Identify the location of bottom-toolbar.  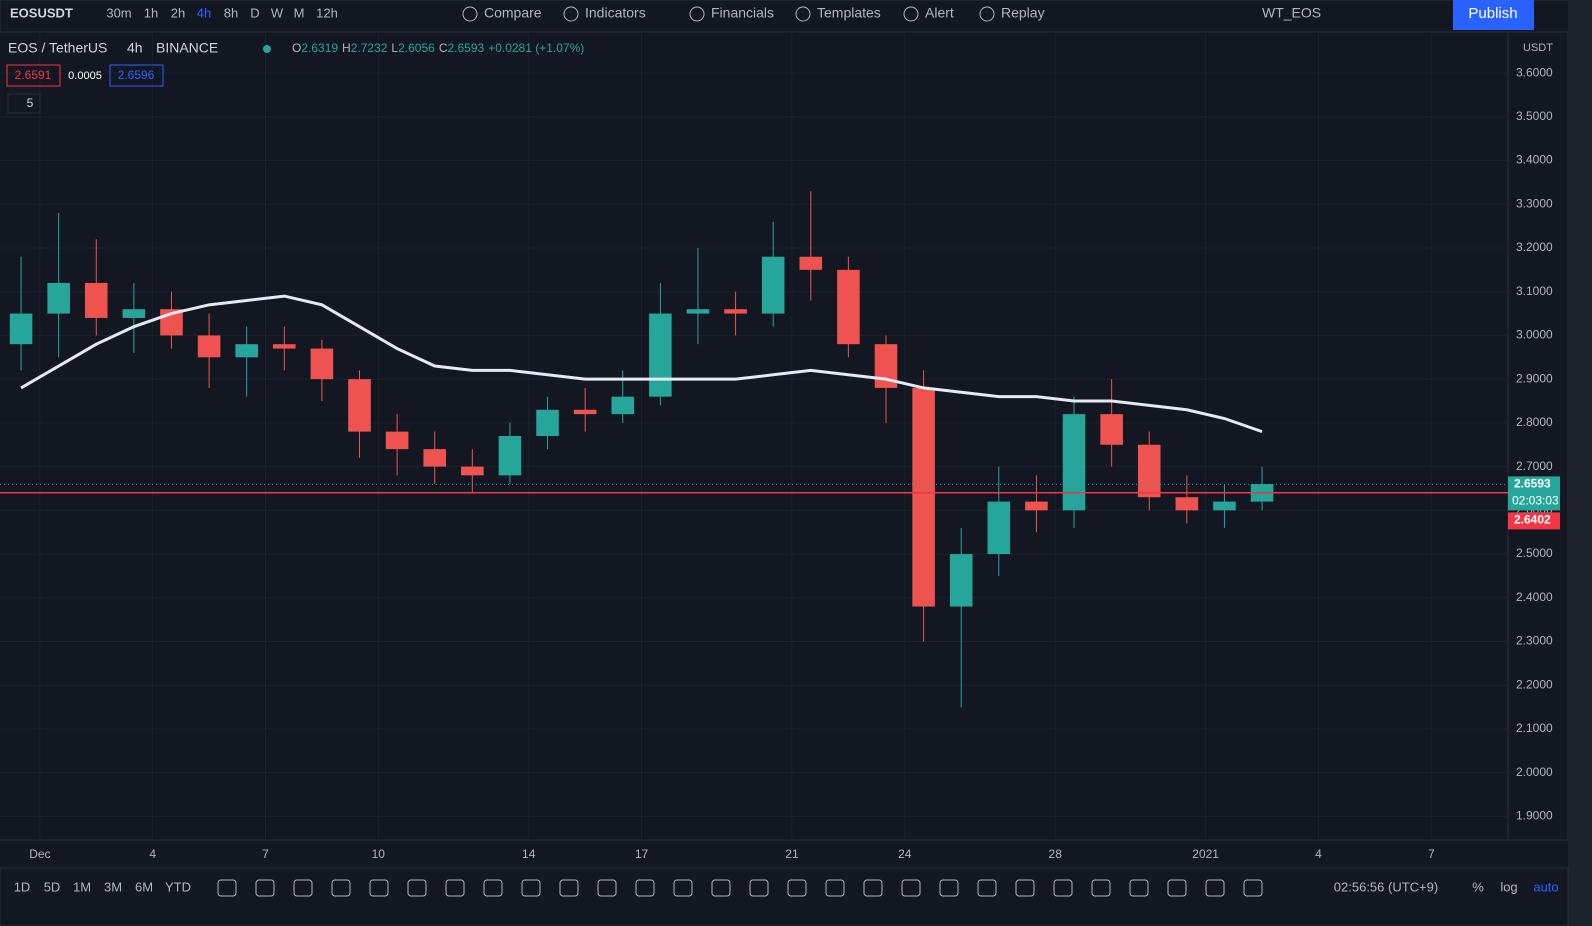
(784, 896).